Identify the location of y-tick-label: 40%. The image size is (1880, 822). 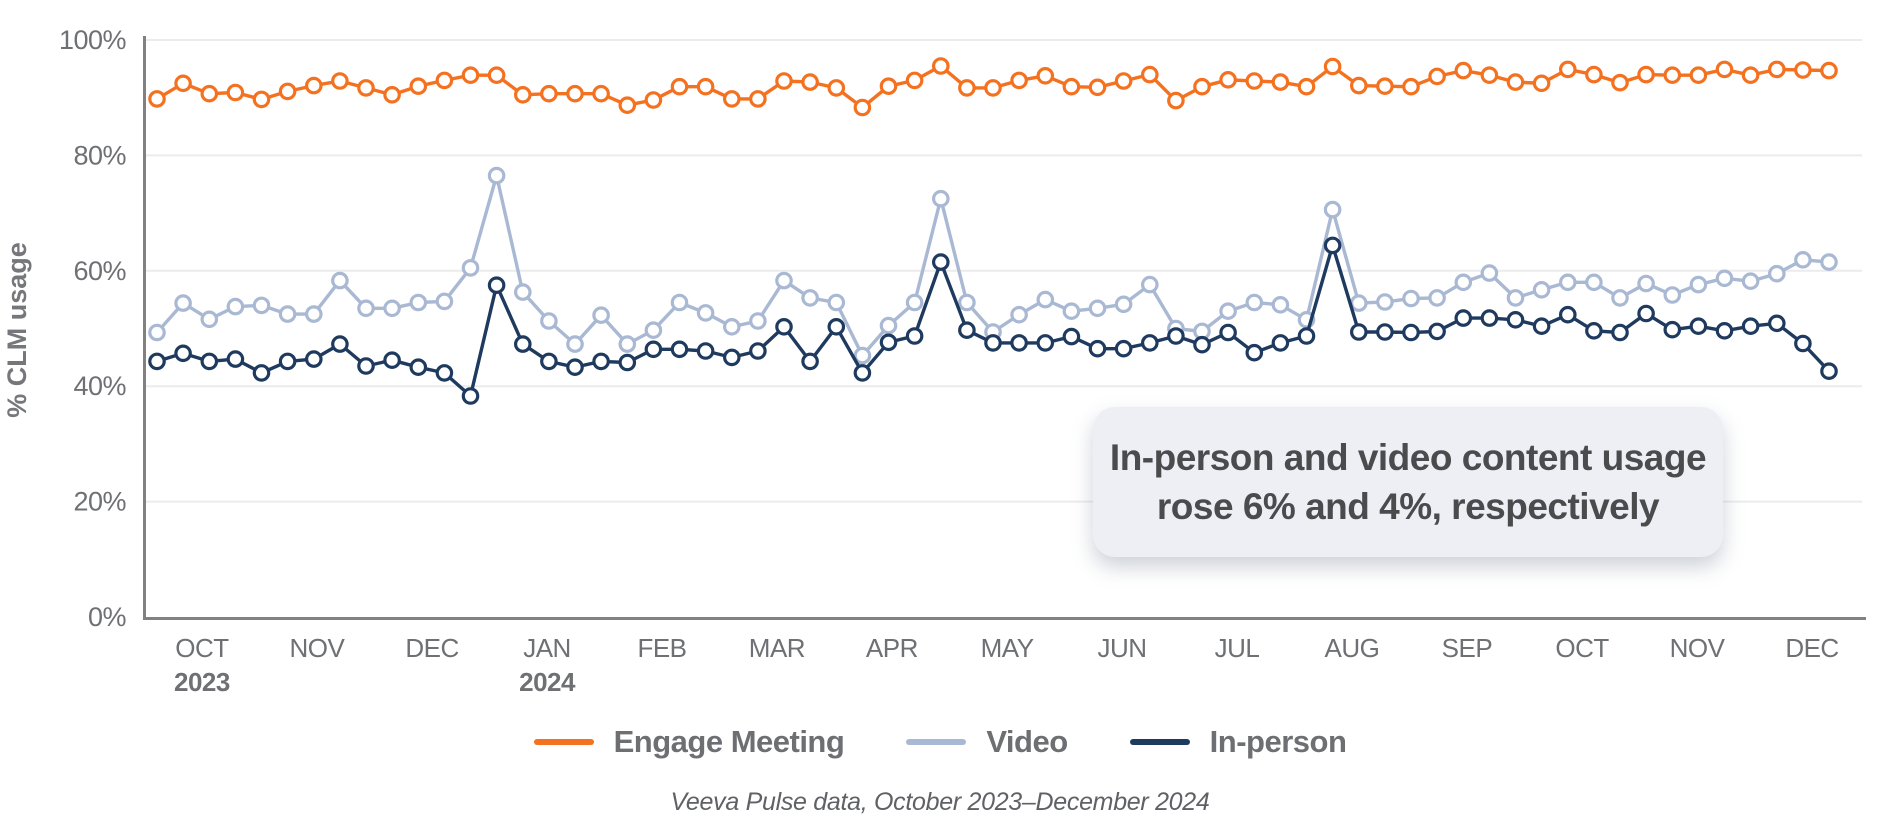
(99, 386).